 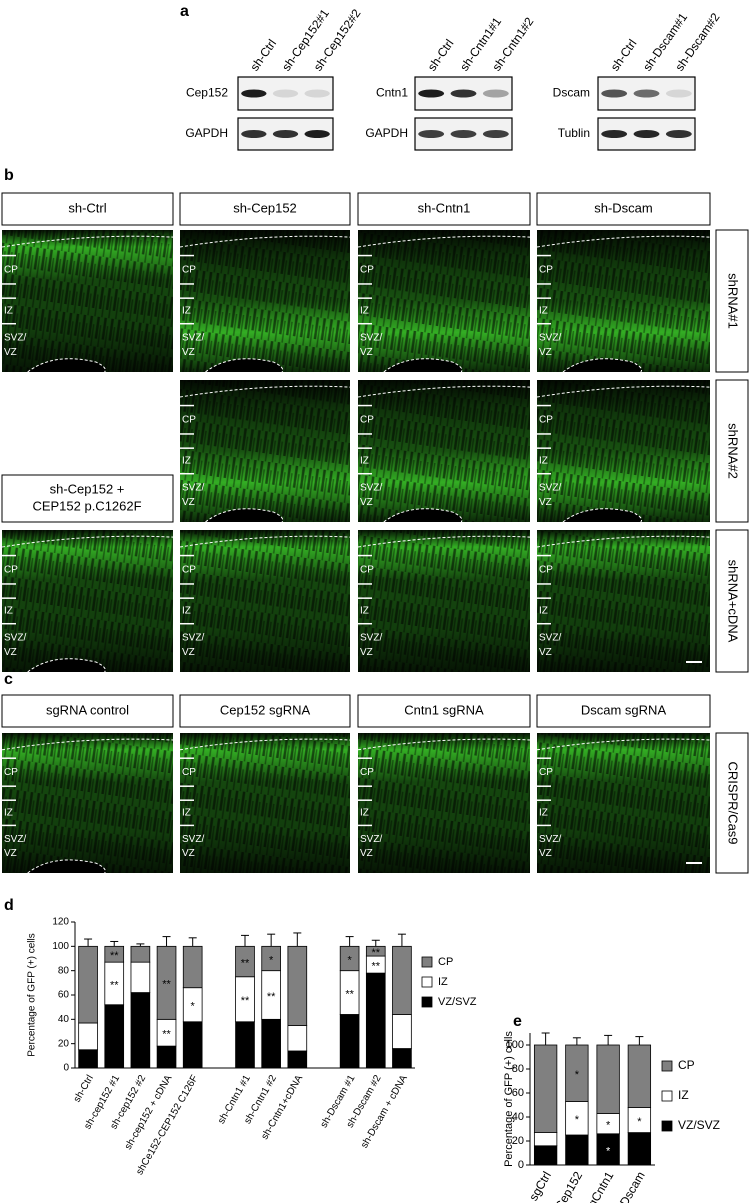 I want to click on row-label: shRNA+cDNA, so click(x=733, y=601).